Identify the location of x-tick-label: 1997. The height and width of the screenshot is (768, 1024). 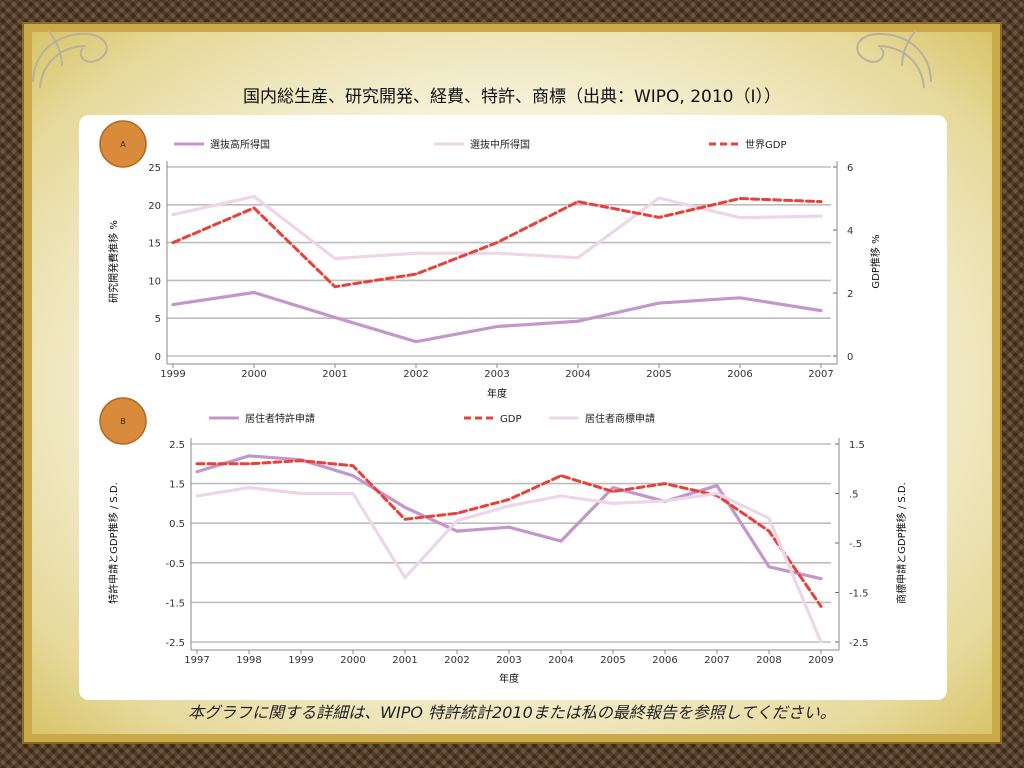
(196, 660).